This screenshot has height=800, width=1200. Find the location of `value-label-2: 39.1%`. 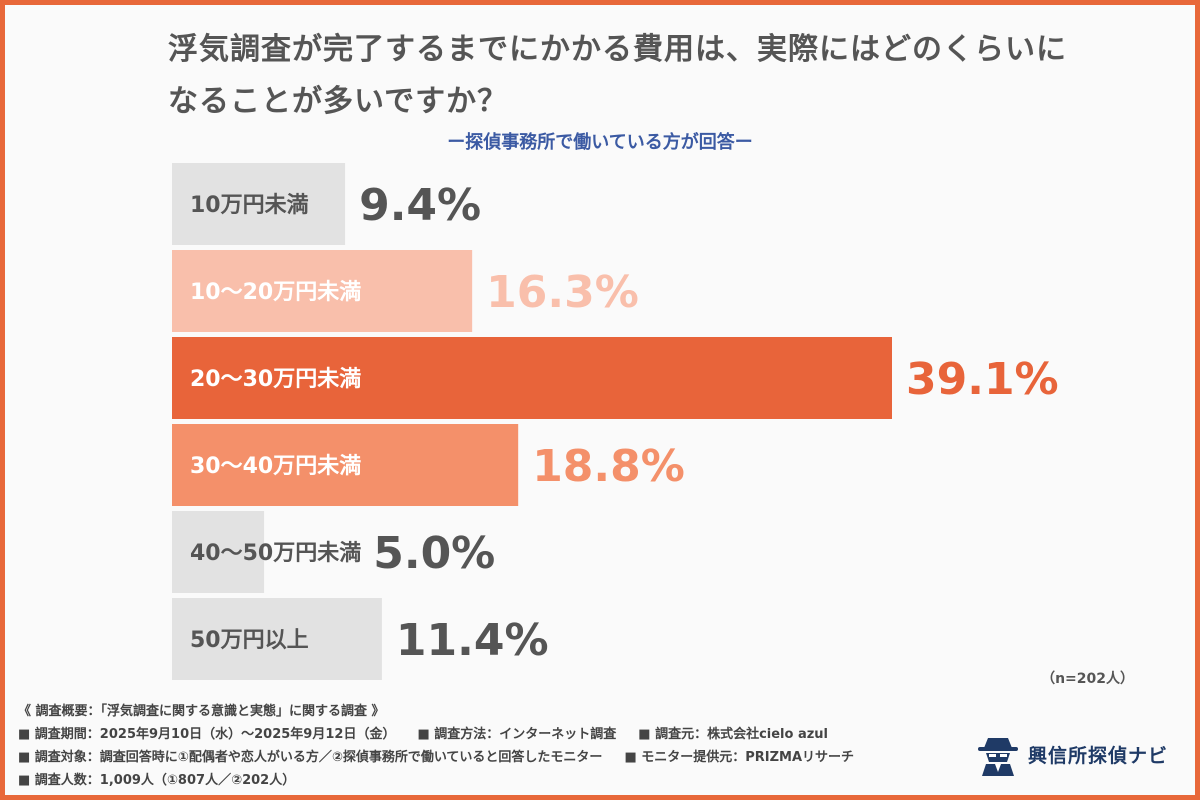

value-label-2: 39.1% is located at coordinates (982, 379).